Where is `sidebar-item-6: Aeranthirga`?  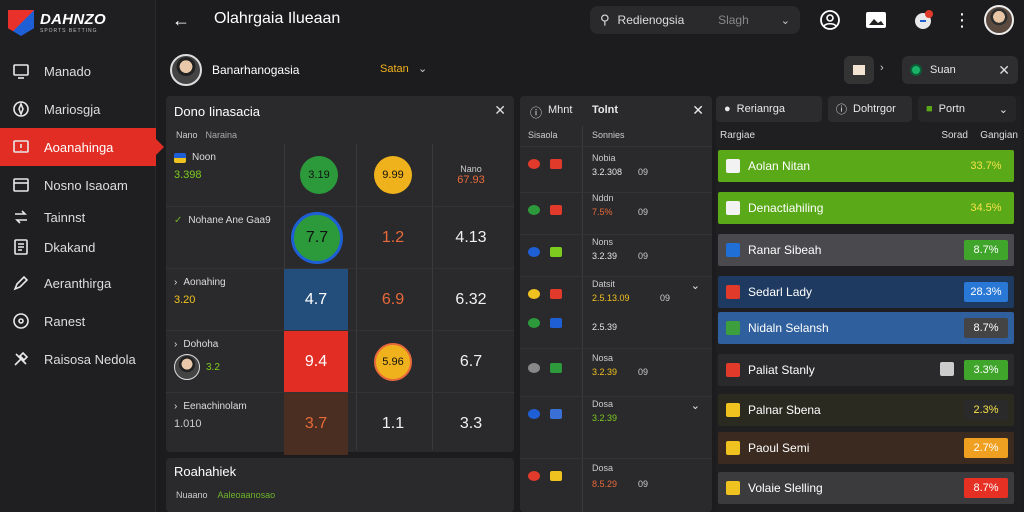
sidebar-item-6: Aeranthirga is located at coordinates (78, 283).